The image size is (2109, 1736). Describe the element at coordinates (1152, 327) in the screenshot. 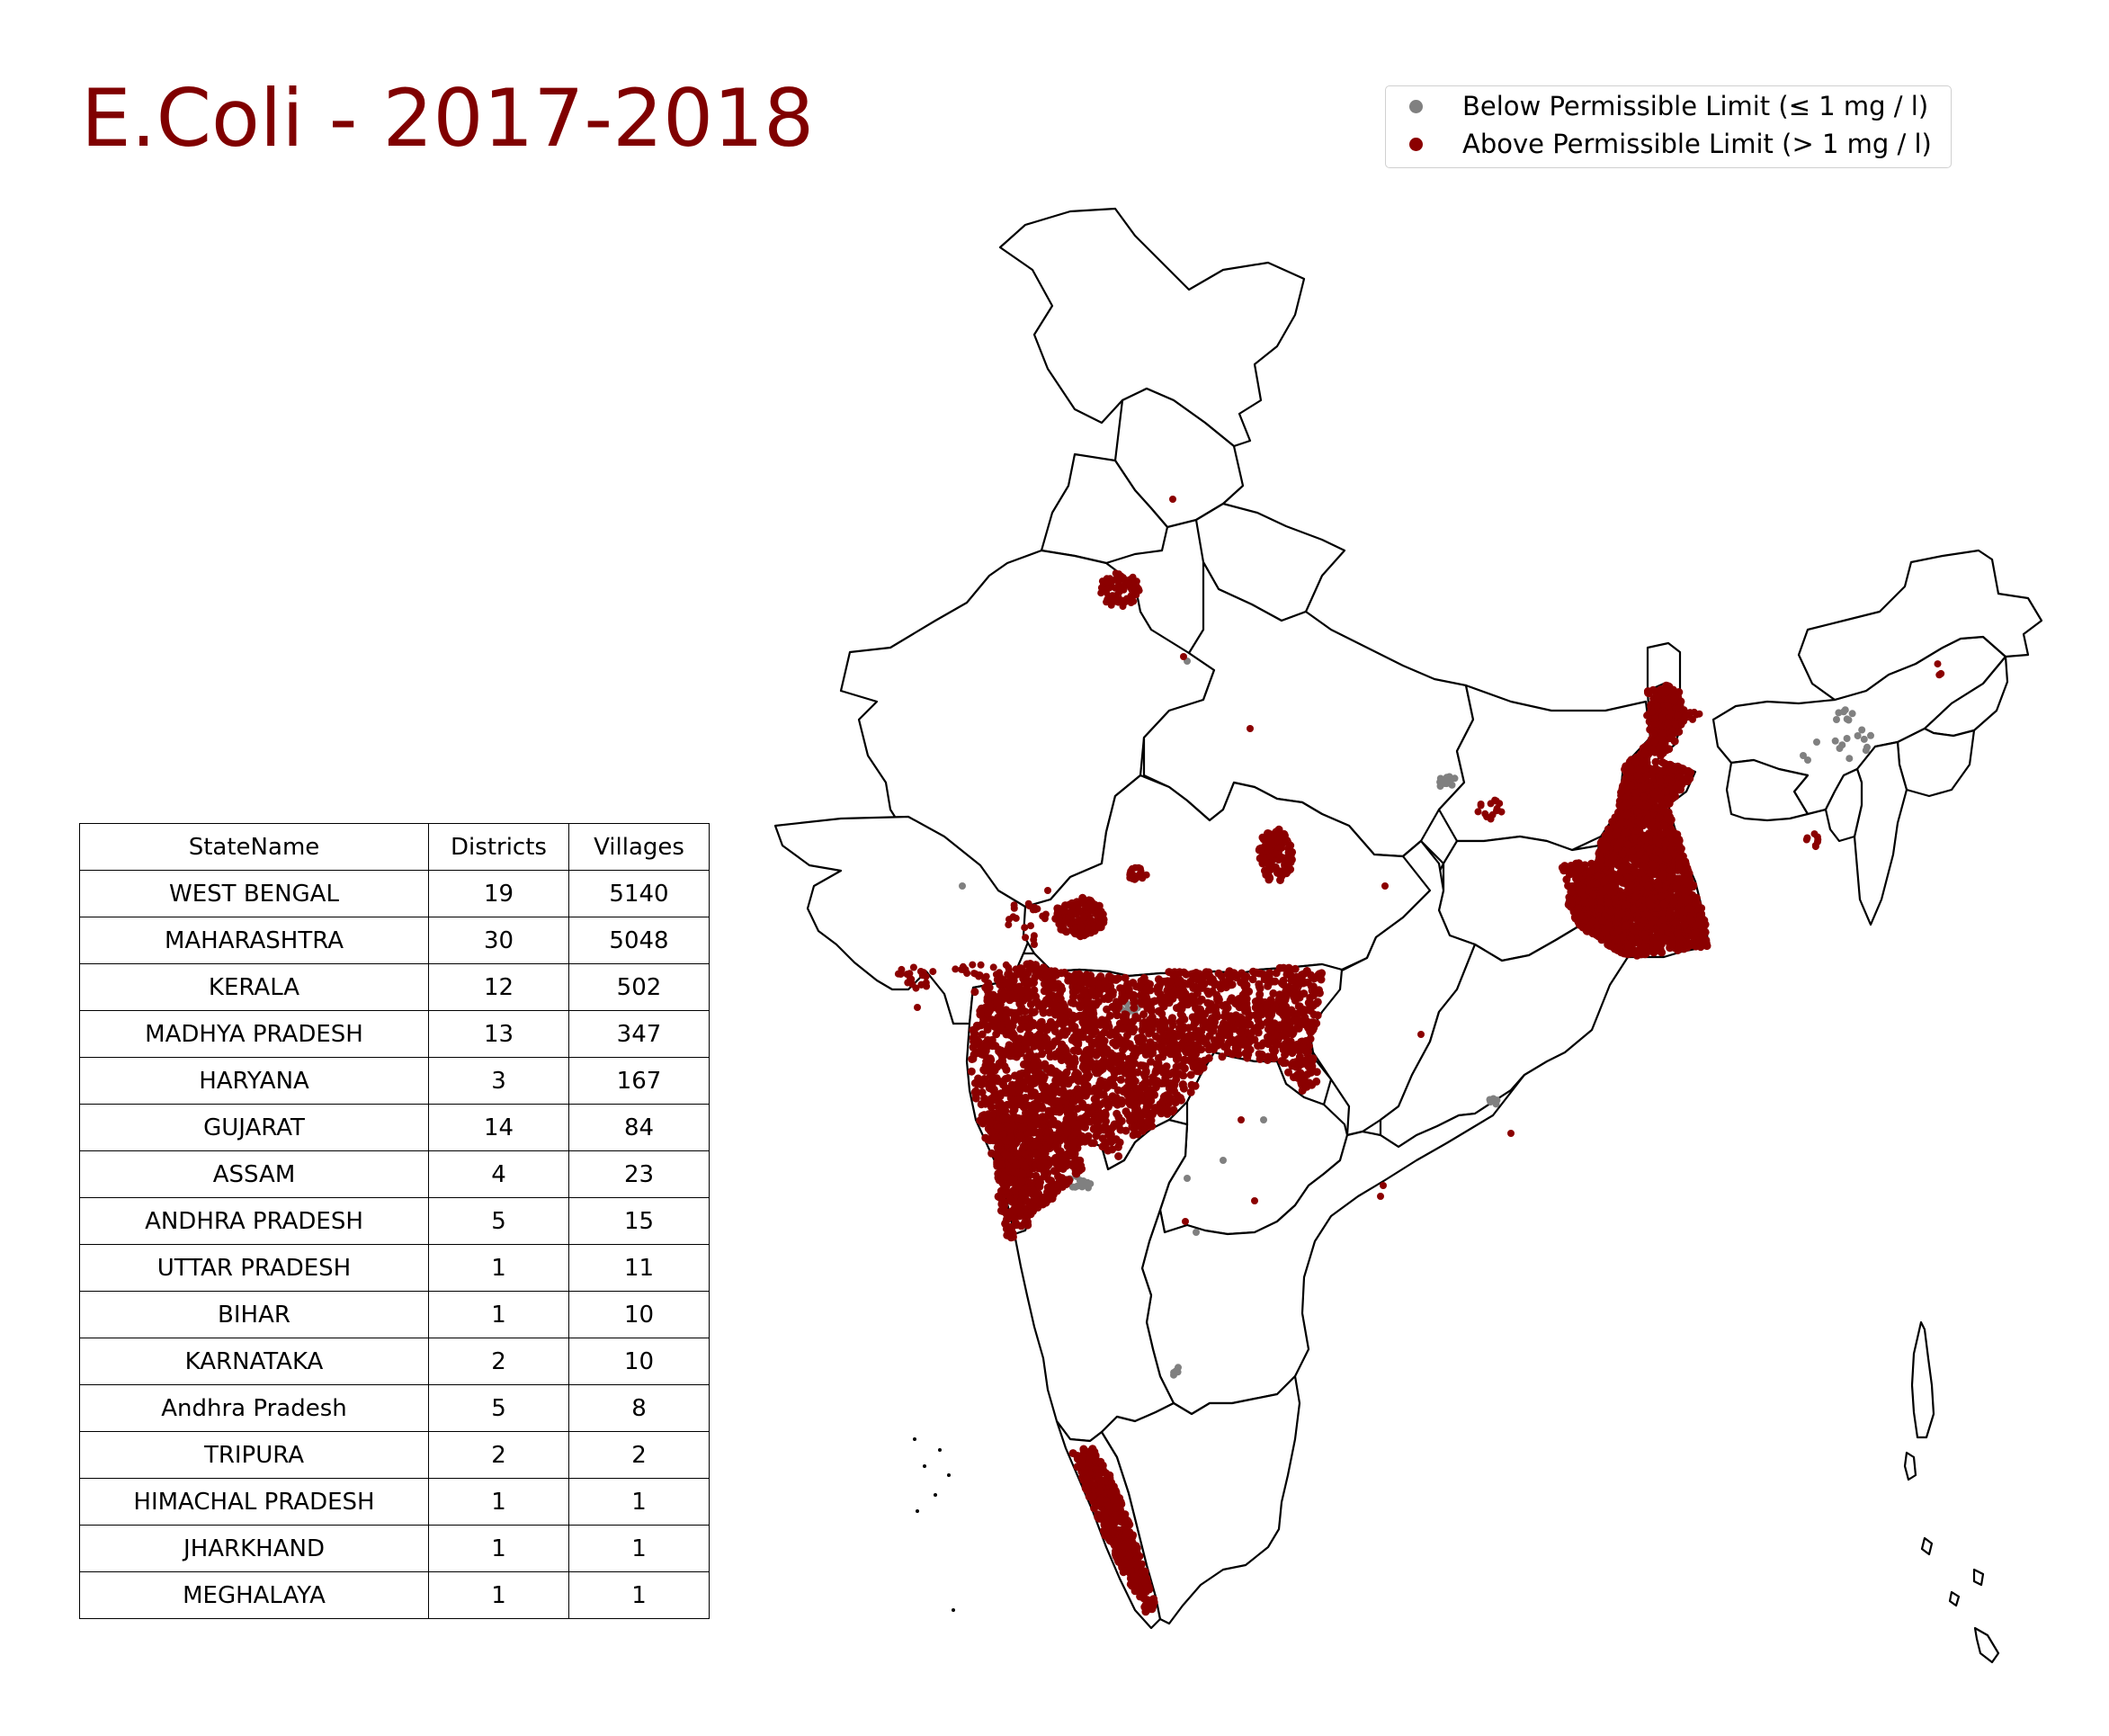

I see `state-outline-jammu-kashmir` at that location.